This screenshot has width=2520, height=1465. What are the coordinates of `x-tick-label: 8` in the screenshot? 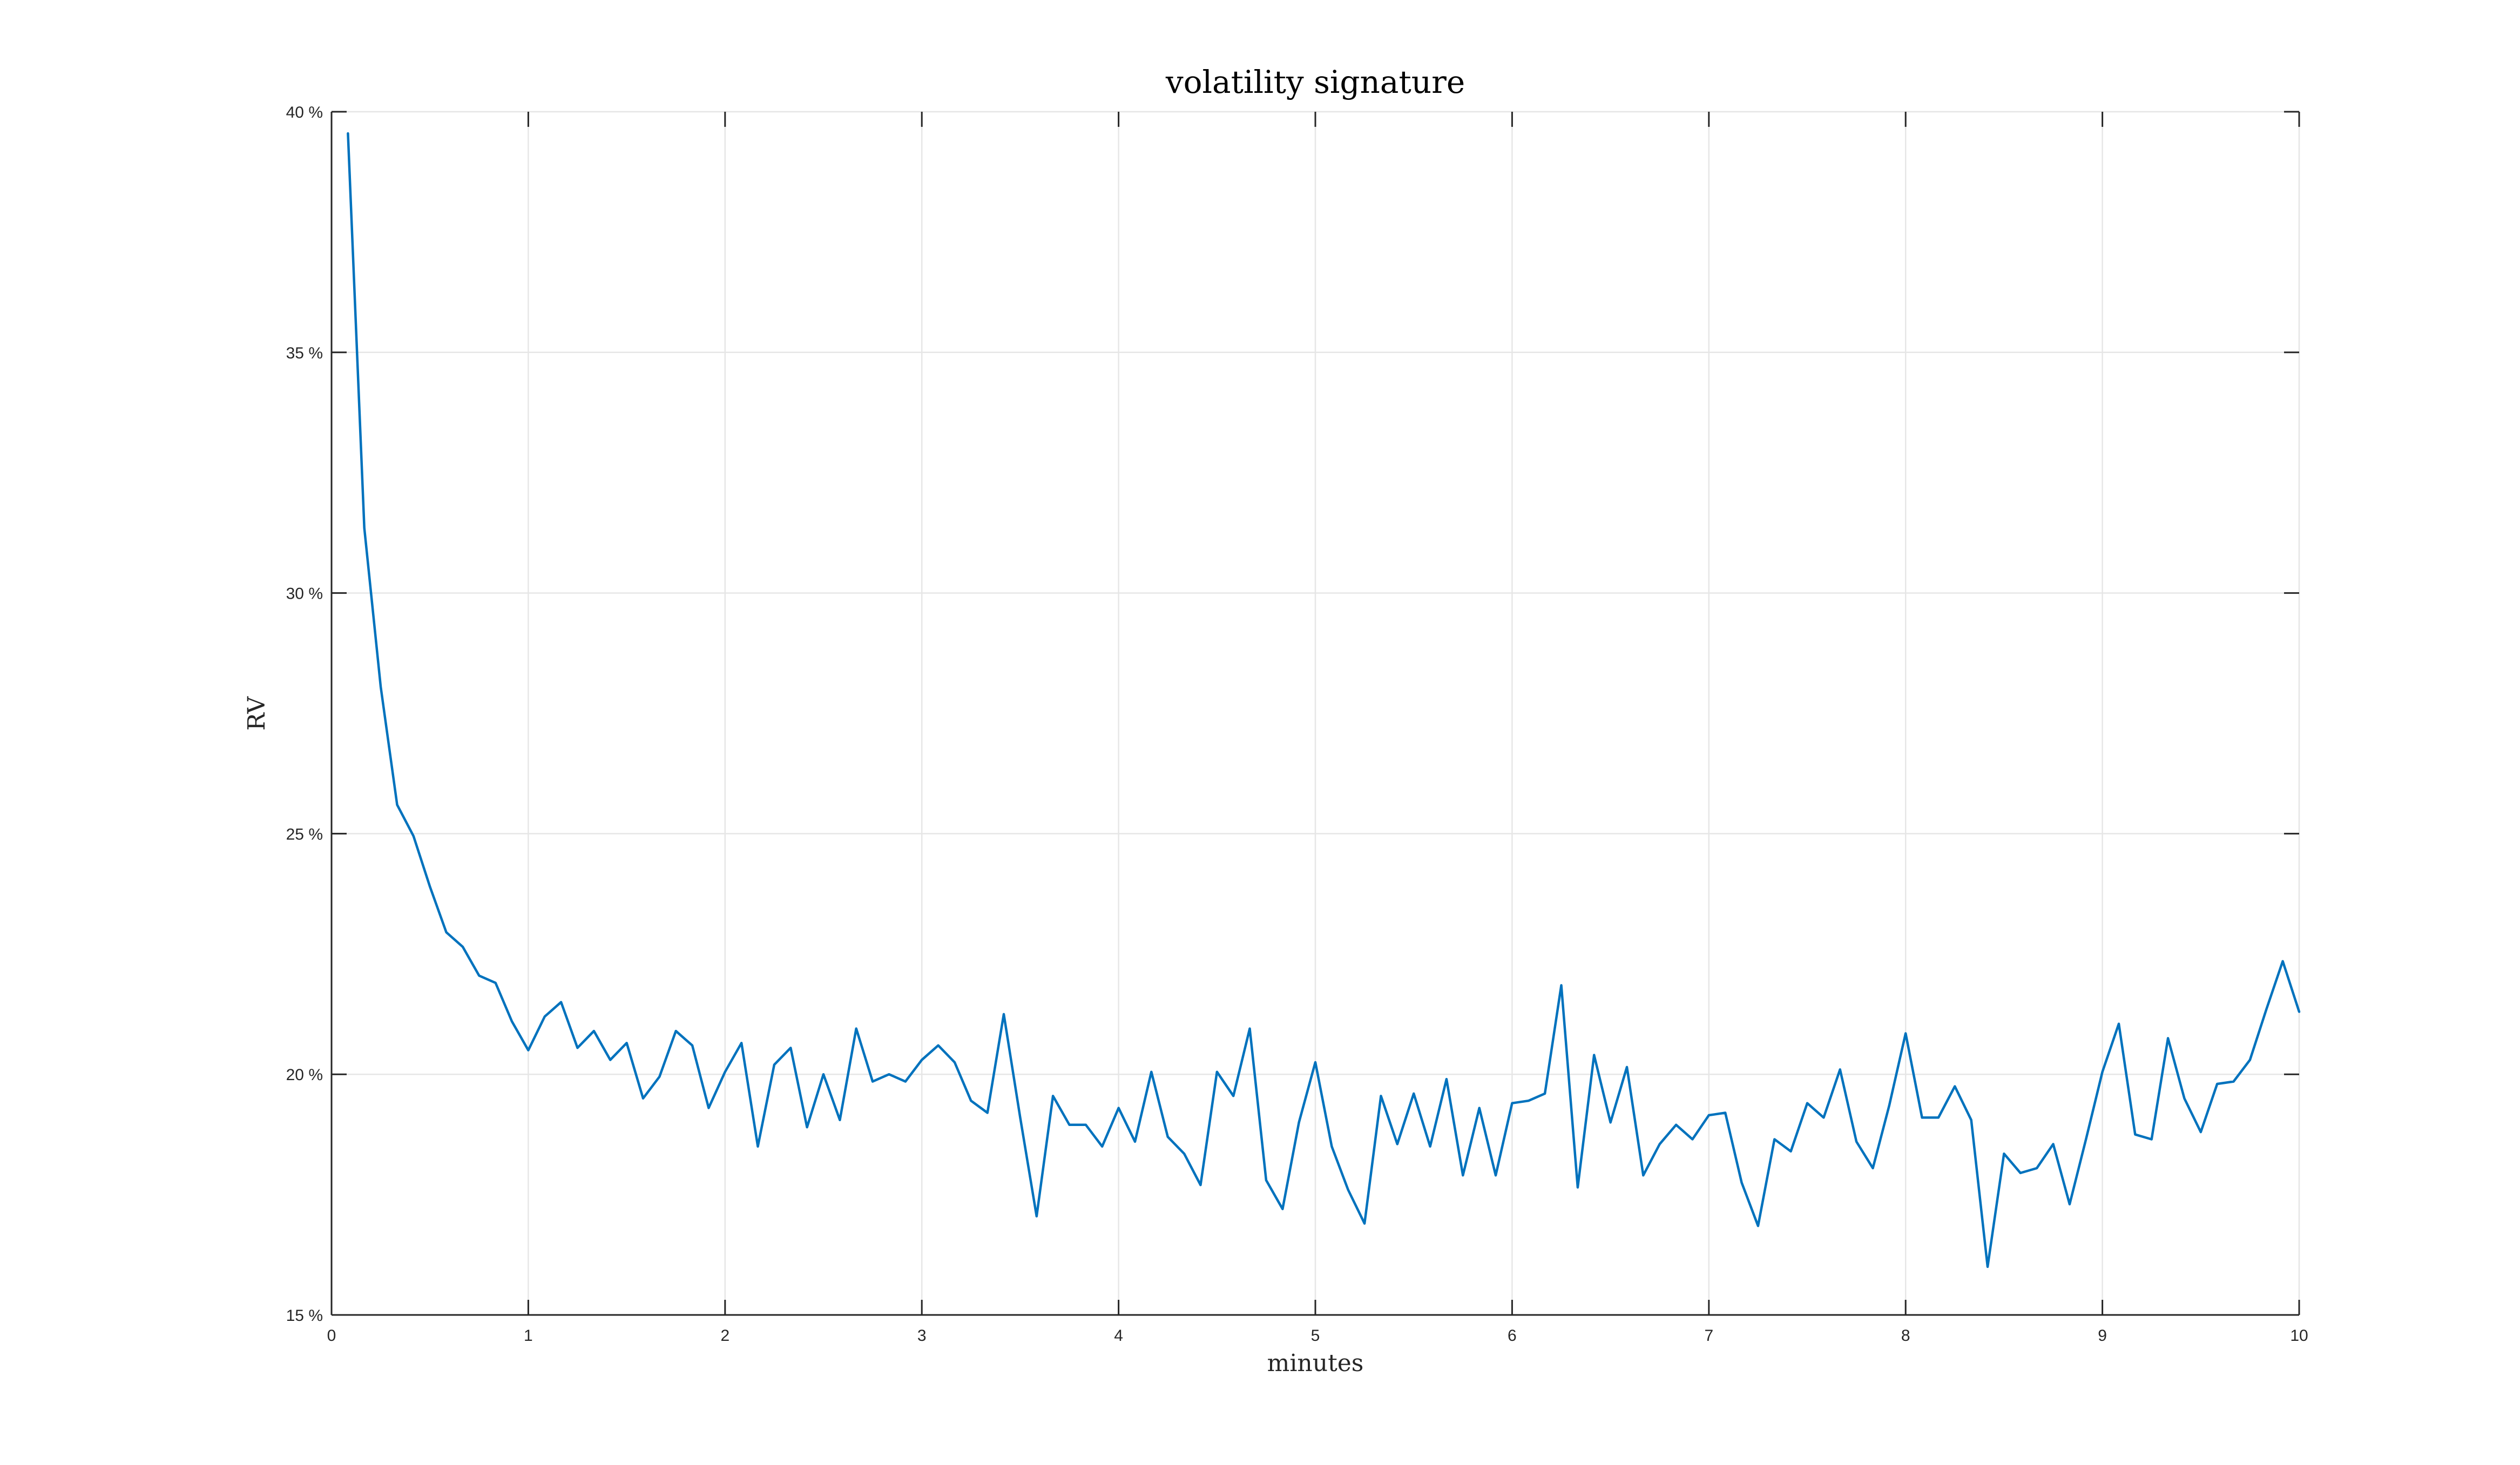 It's located at (1905, 1336).